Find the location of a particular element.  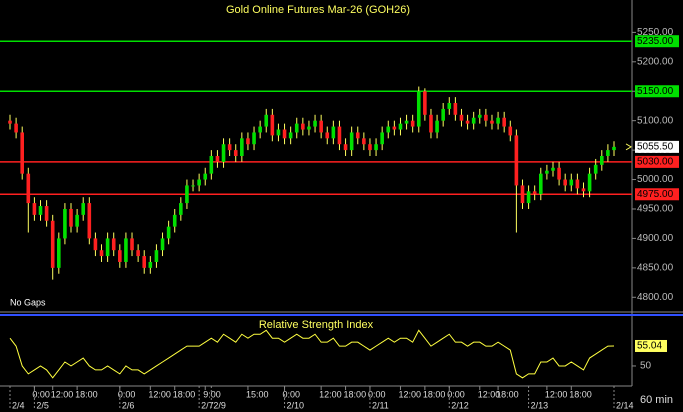

date-tick-label: 2/9 is located at coordinates (219, 405).